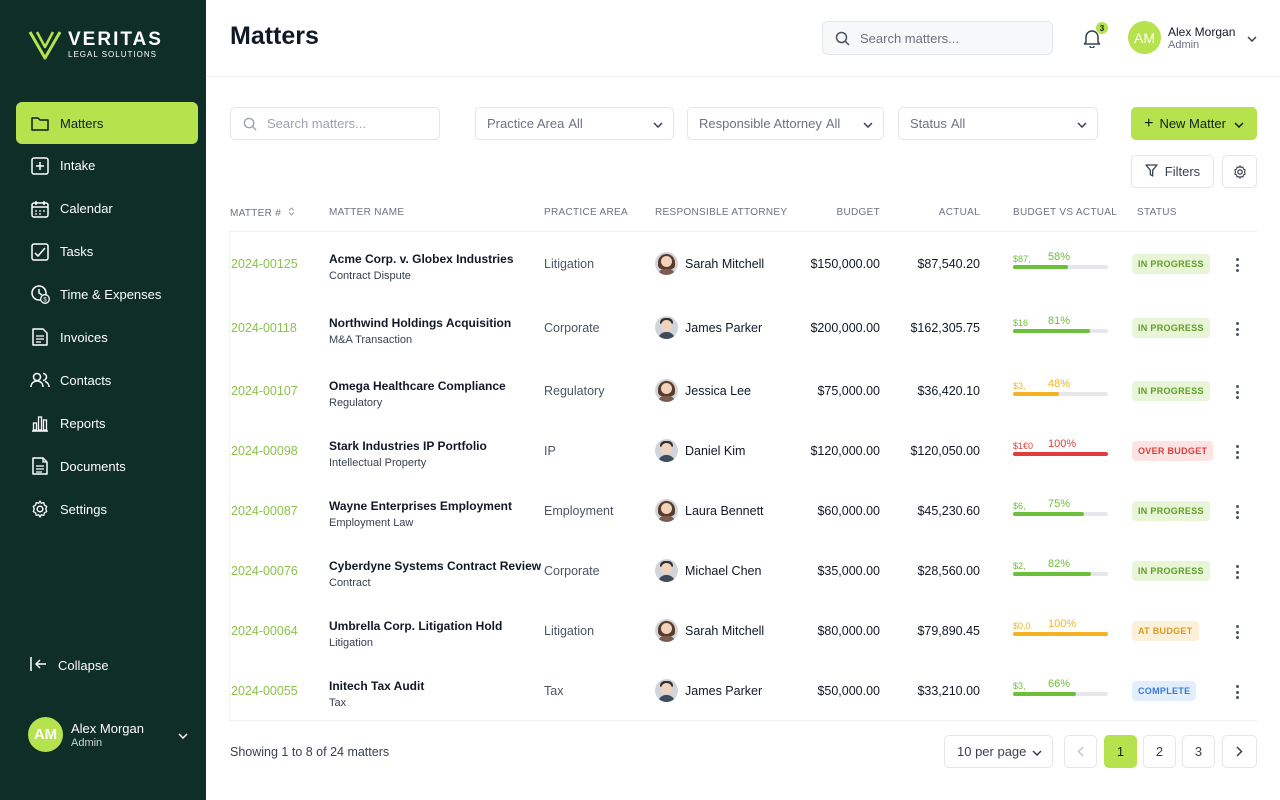  What do you see at coordinates (1194, 123) in the screenshot?
I see `new-matter-button: + New Matter` at bounding box center [1194, 123].